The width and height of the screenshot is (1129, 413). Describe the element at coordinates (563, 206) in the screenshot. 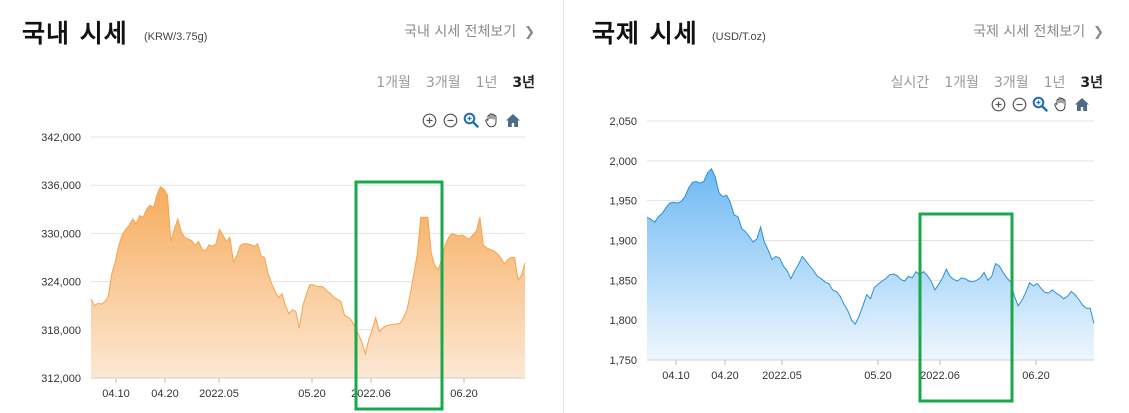

I see `panel-divider` at that location.